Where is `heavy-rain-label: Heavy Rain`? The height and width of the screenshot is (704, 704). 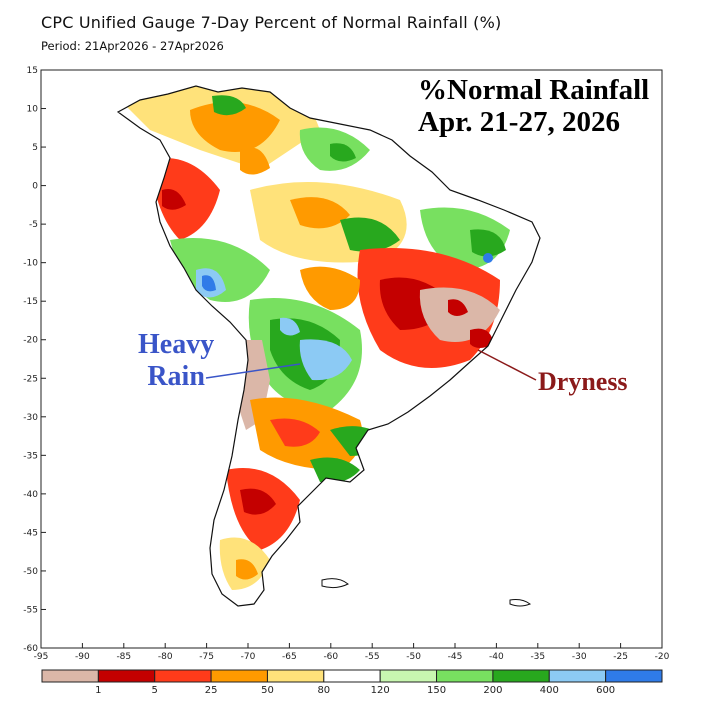
heavy-rain-label: Heavy Rain is located at coordinates (176, 361).